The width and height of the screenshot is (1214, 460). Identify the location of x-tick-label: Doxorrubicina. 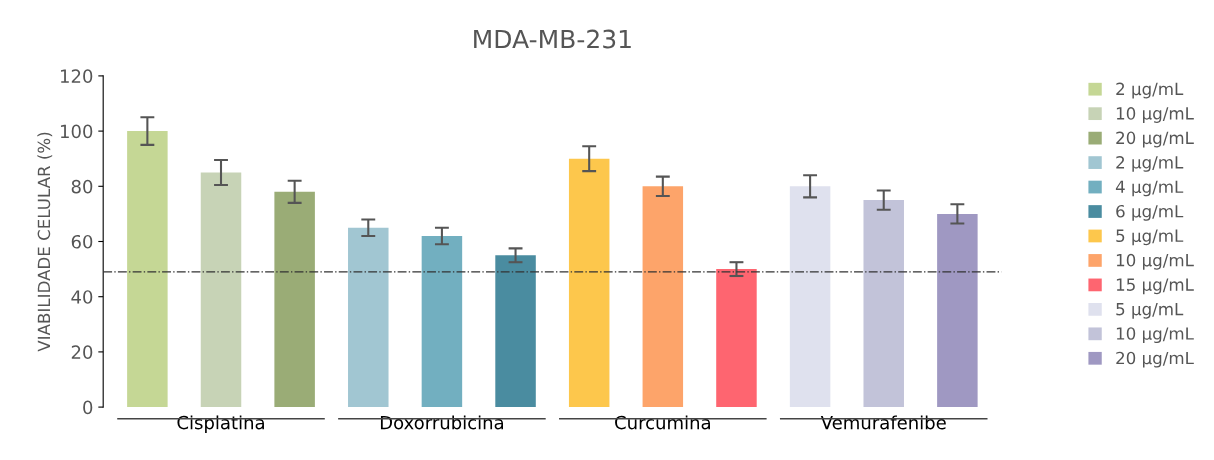
(441, 422).